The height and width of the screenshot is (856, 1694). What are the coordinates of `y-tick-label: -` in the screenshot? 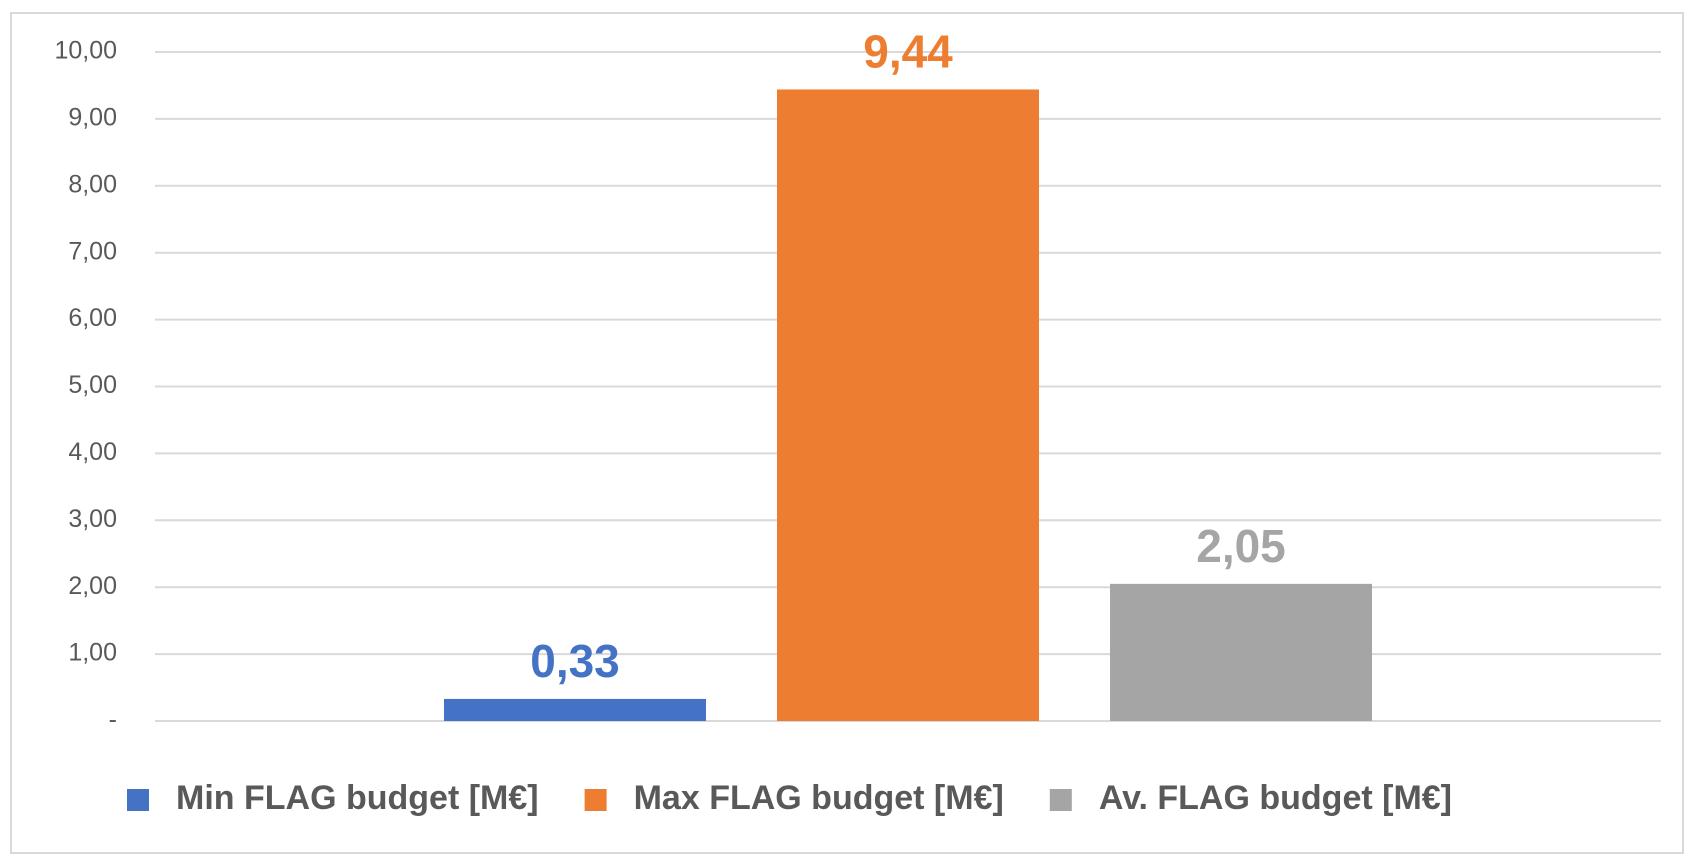 It's located at (113, 720).